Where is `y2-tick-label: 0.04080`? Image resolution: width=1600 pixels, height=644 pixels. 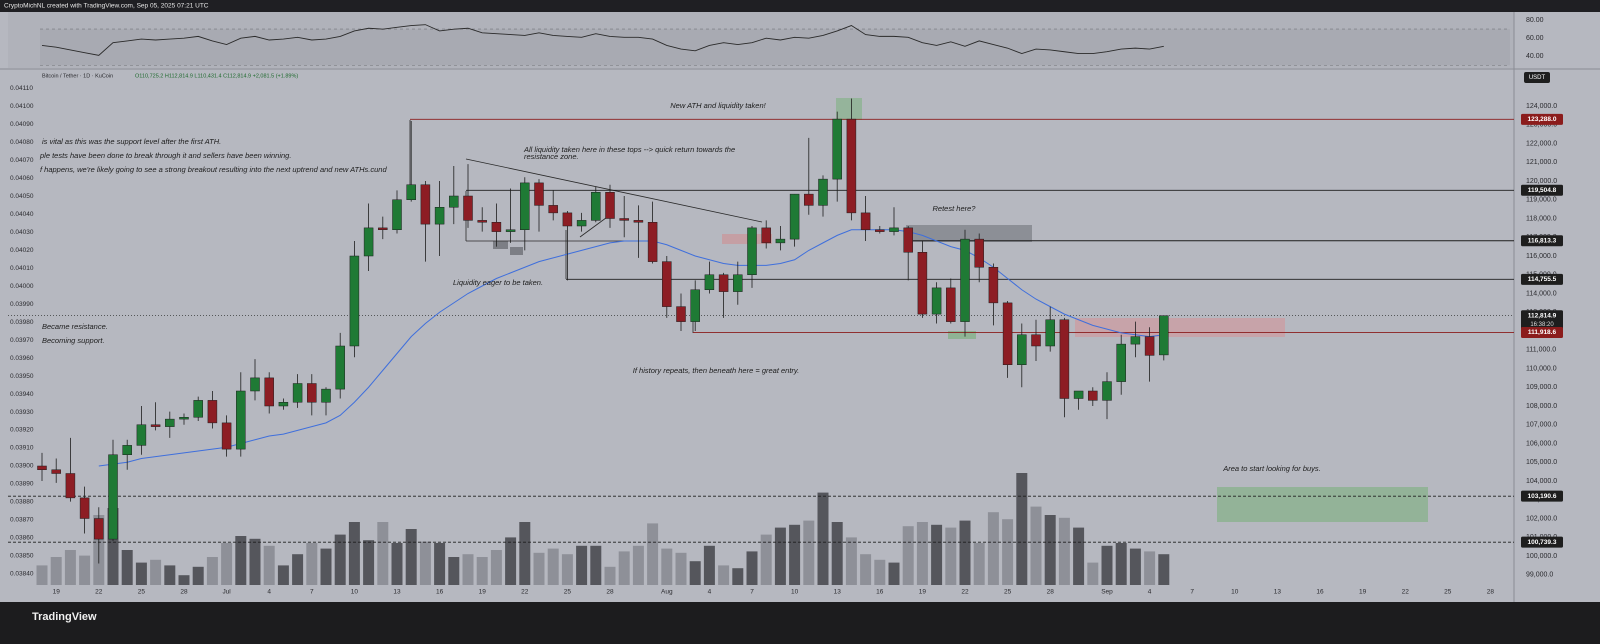 y2-tick-label: 0.04080 is located at coordinates (22, 142).